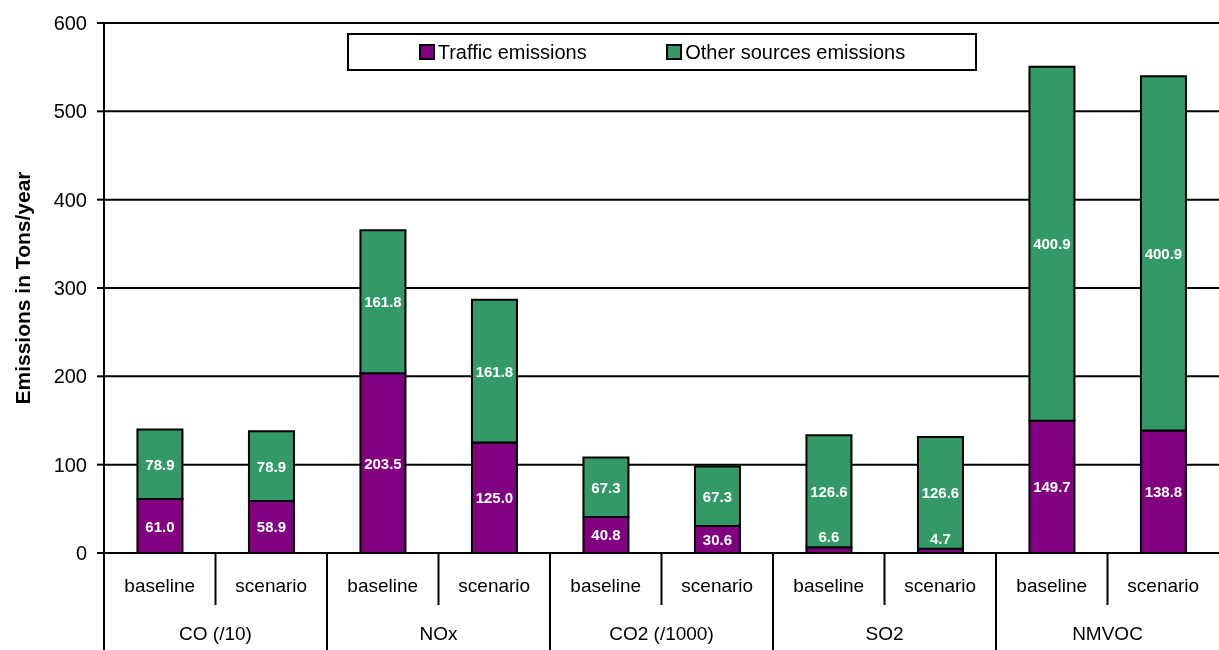 Image resolution: width=1219 pixels, height=650 pixels. Describe the element at coordinates (271, 527) in the screenshot. I see `data-label: 58.9` at that location.